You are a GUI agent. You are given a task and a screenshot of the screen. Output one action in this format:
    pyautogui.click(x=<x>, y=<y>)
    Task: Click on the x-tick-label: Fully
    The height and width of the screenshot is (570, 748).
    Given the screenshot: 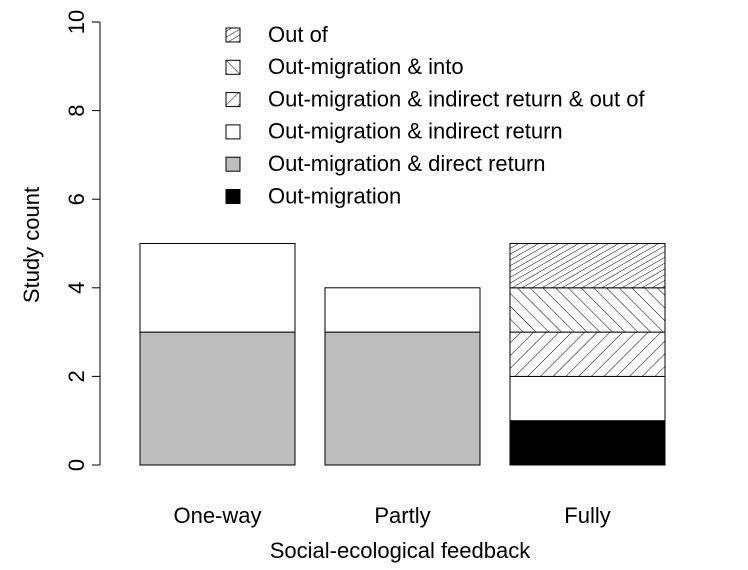 What is the action you would take?
    pyautogui.click(x=587, y=515)
    